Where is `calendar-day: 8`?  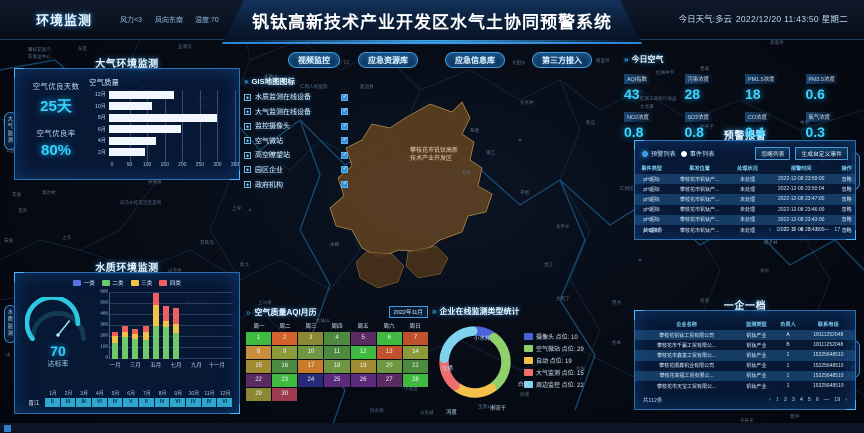
calendar-day: 8 is located at coordinates (259, 352).